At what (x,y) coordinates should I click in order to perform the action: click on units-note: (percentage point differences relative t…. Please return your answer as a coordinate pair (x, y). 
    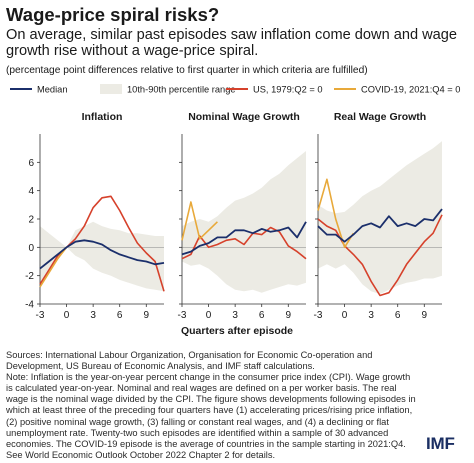
    Looking at the image, I should click on (187, 70).